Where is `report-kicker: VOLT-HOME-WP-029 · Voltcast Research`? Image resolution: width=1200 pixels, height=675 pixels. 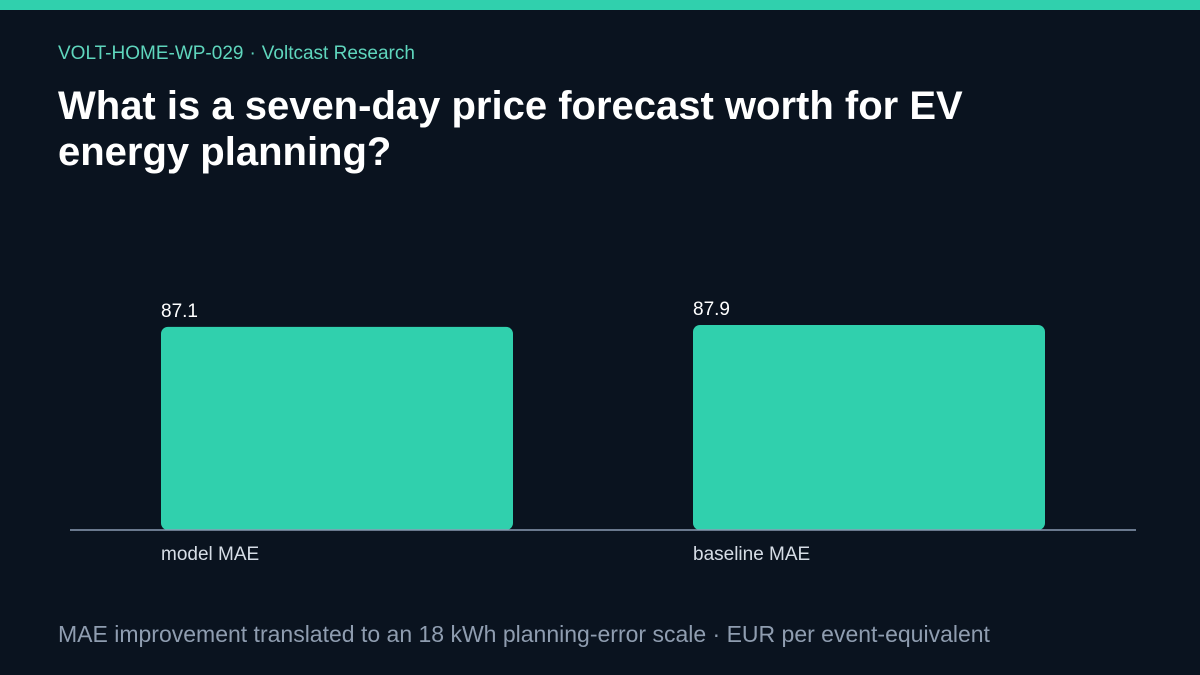 report-kicker: VOLT-HOME-WP-029 · Voltcast Research is located at coordinates (236, 54).